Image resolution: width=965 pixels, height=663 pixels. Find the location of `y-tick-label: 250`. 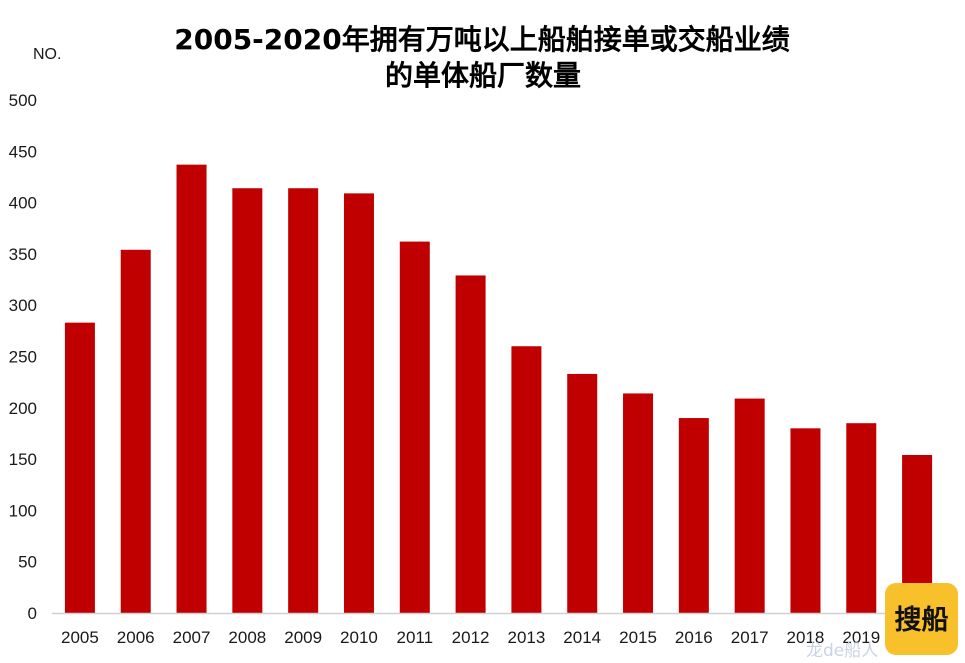

y-tick-label: 250 is located at coordinates (23, 357).